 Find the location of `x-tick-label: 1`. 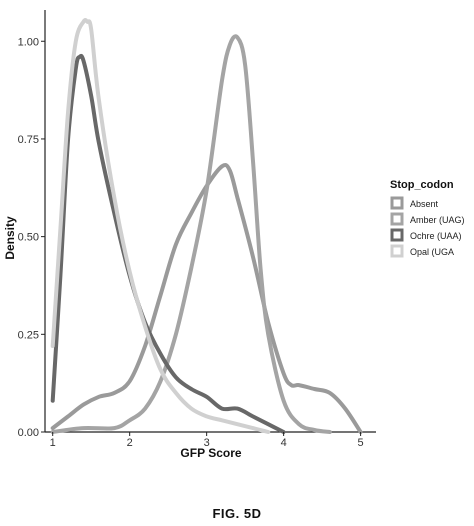

x-tick-label: 1 is located at coordinates (53, 443).